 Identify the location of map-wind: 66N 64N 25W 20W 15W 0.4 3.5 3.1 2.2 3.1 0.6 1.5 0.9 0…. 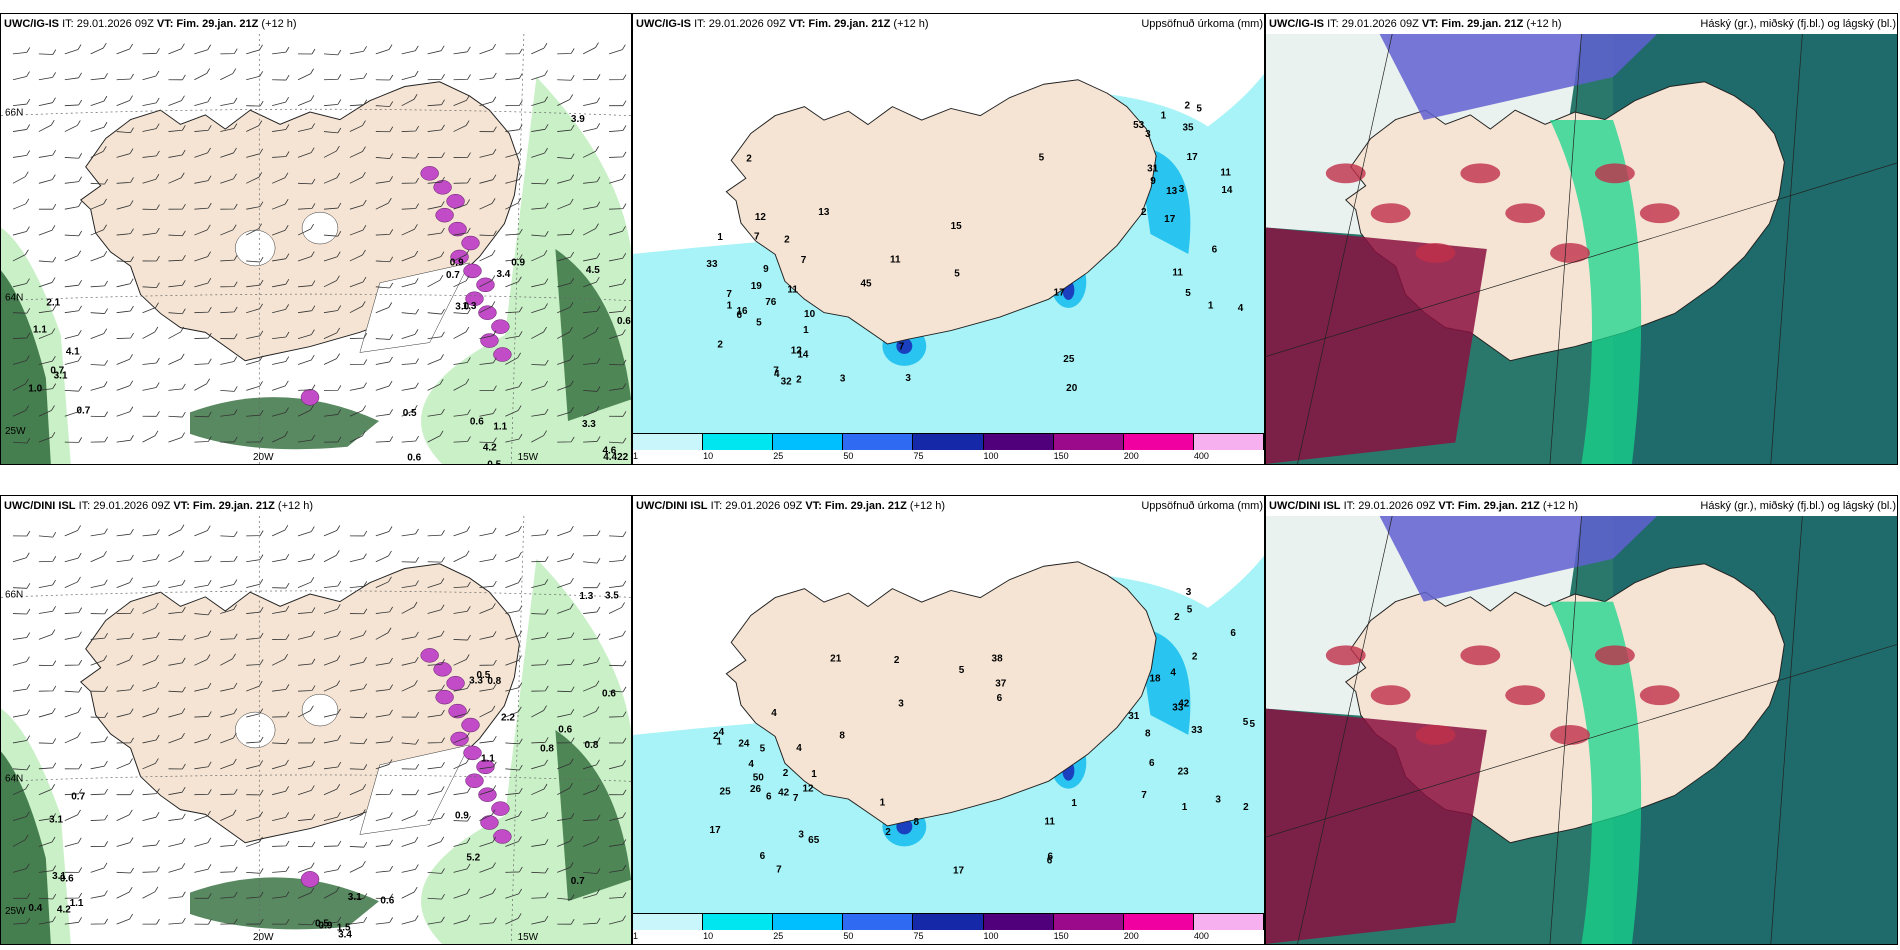
(316, 730).